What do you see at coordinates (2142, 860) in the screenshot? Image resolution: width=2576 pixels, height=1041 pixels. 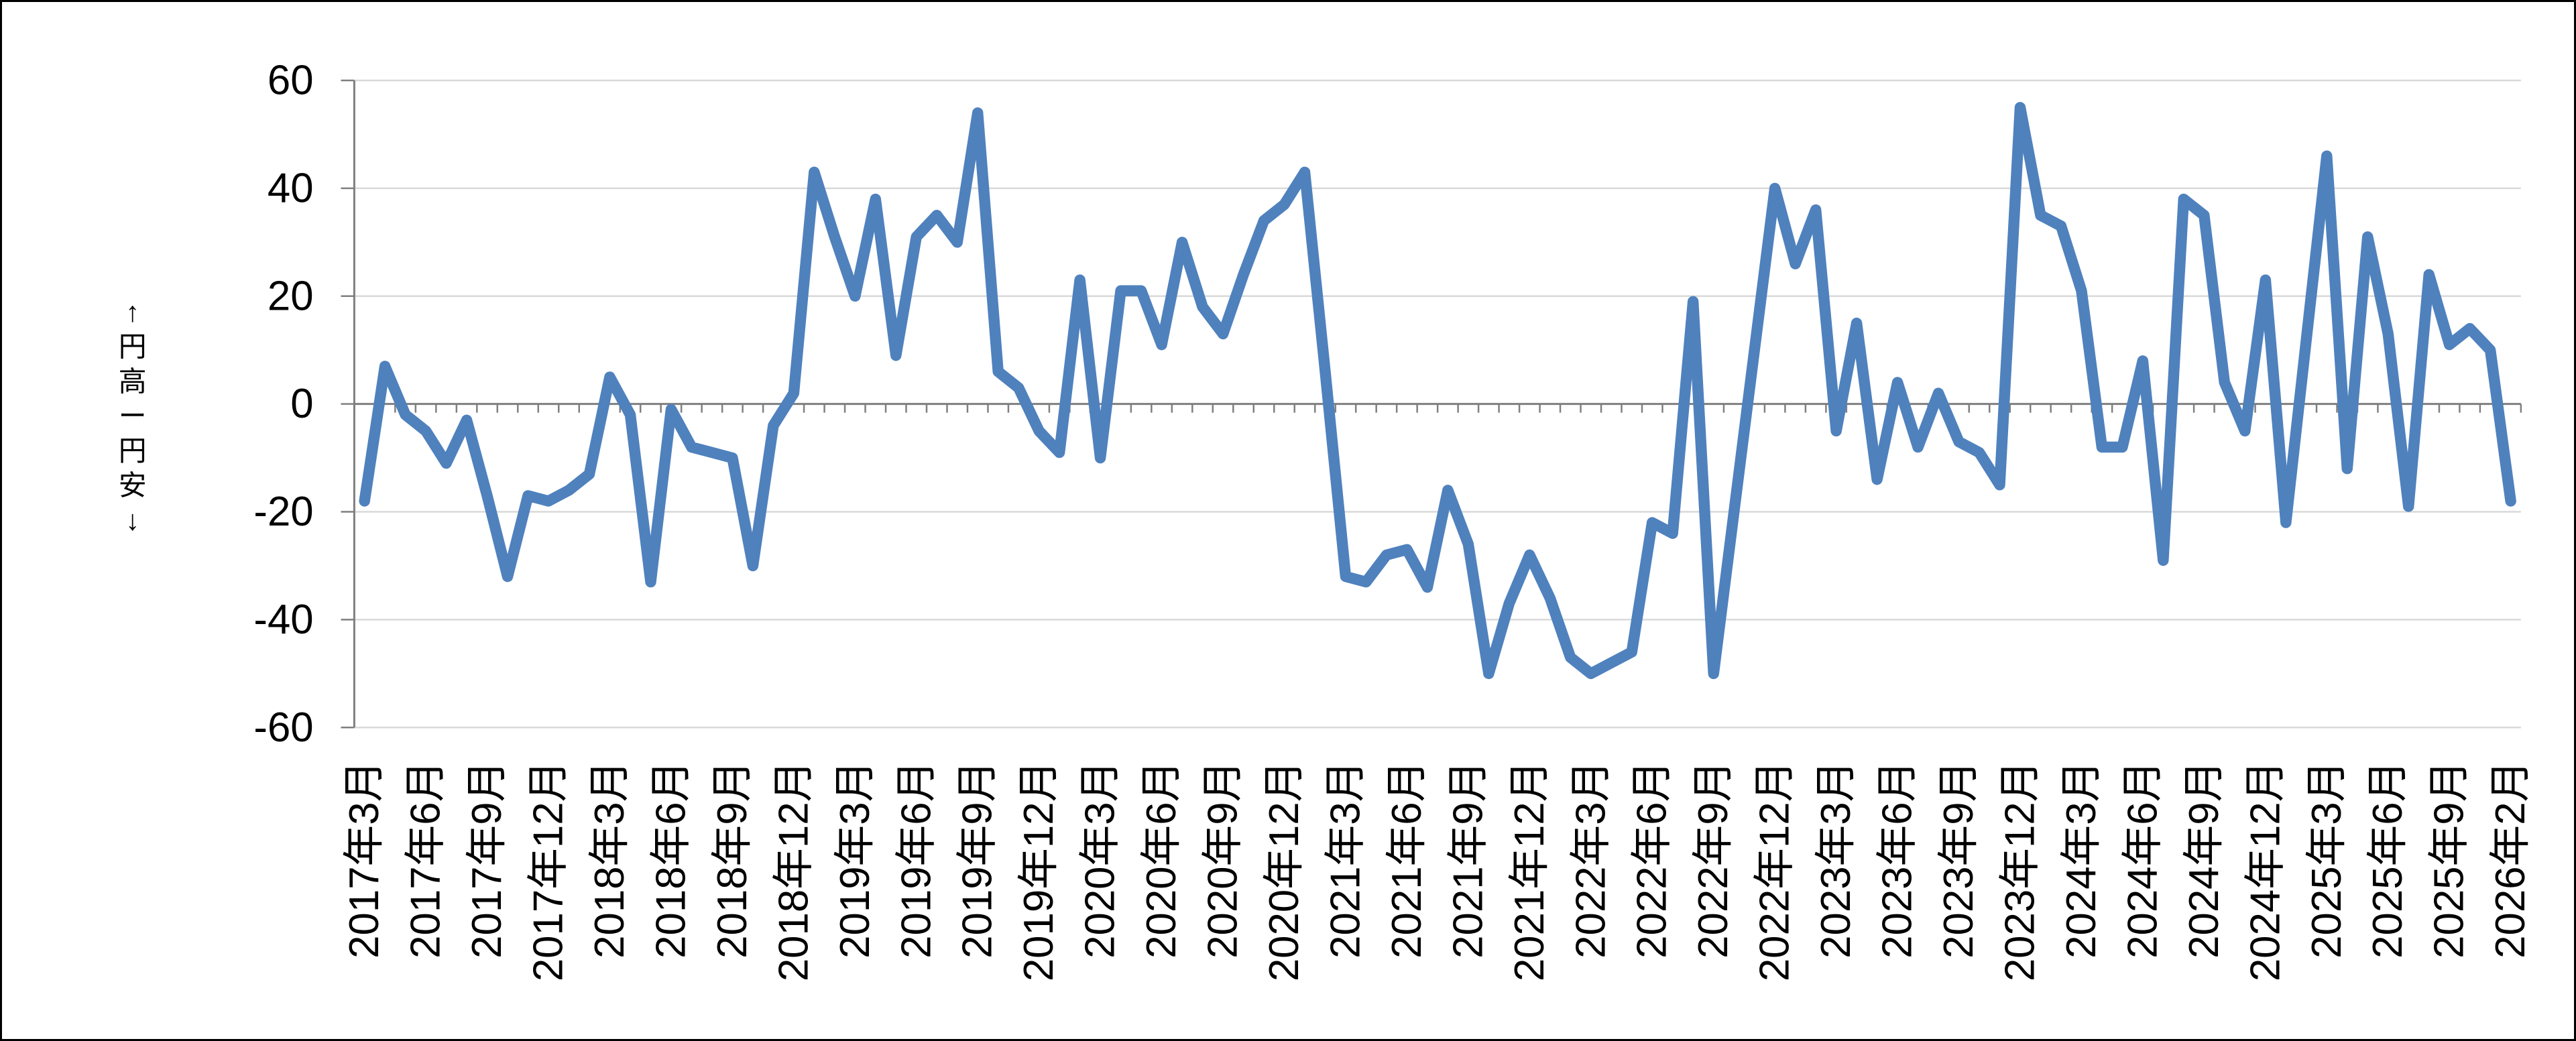 I see `x-tick-label: 2024年6月` at bounding box center [2142, 860].